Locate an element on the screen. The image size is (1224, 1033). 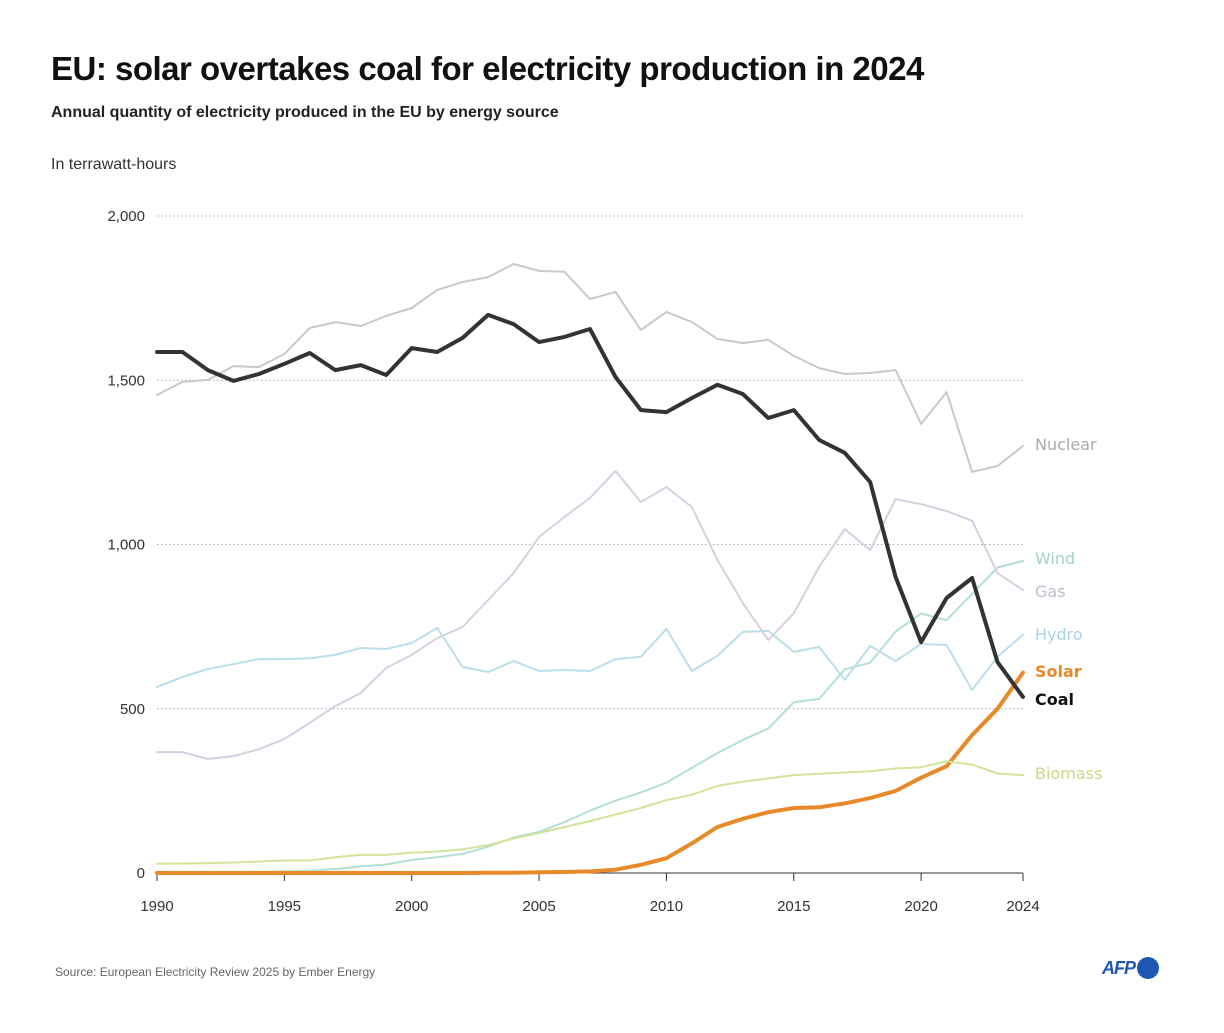
y-axis-ticks: 0 500 1,000 1,500 2,000 is located at coordinates (126, 545).